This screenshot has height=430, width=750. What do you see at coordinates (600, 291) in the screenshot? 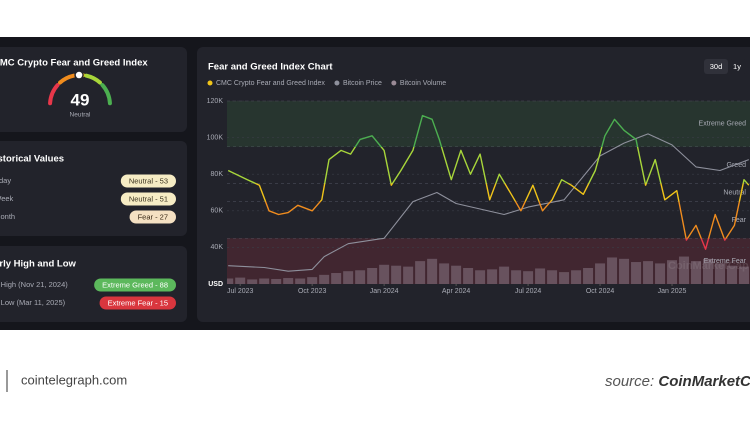
I see `x-tick-label: Oct 2024` at bounding box center [600, 291].